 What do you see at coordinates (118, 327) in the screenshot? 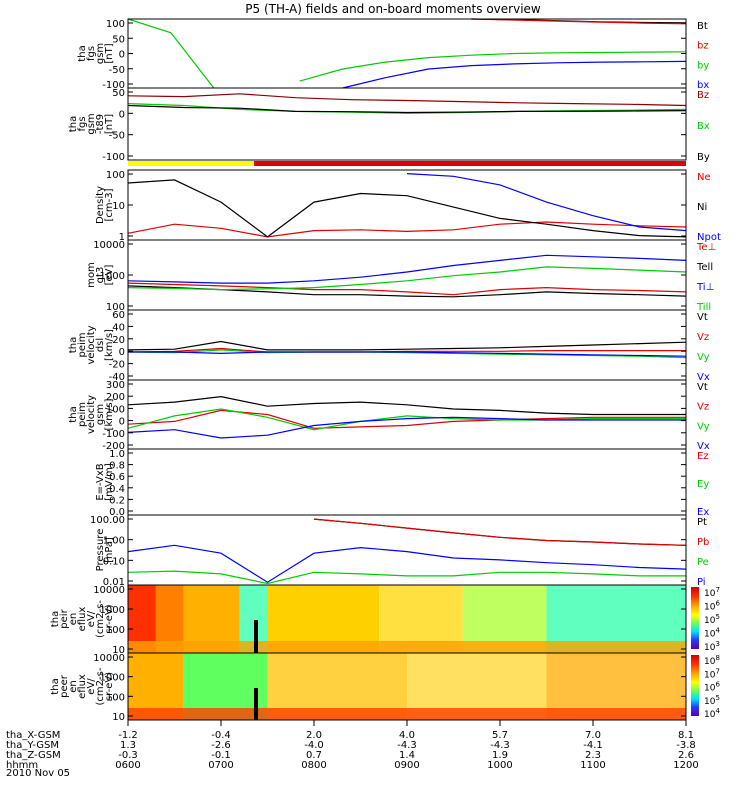
I see `y-tick-label: 40` at bounding box center [118, 327].